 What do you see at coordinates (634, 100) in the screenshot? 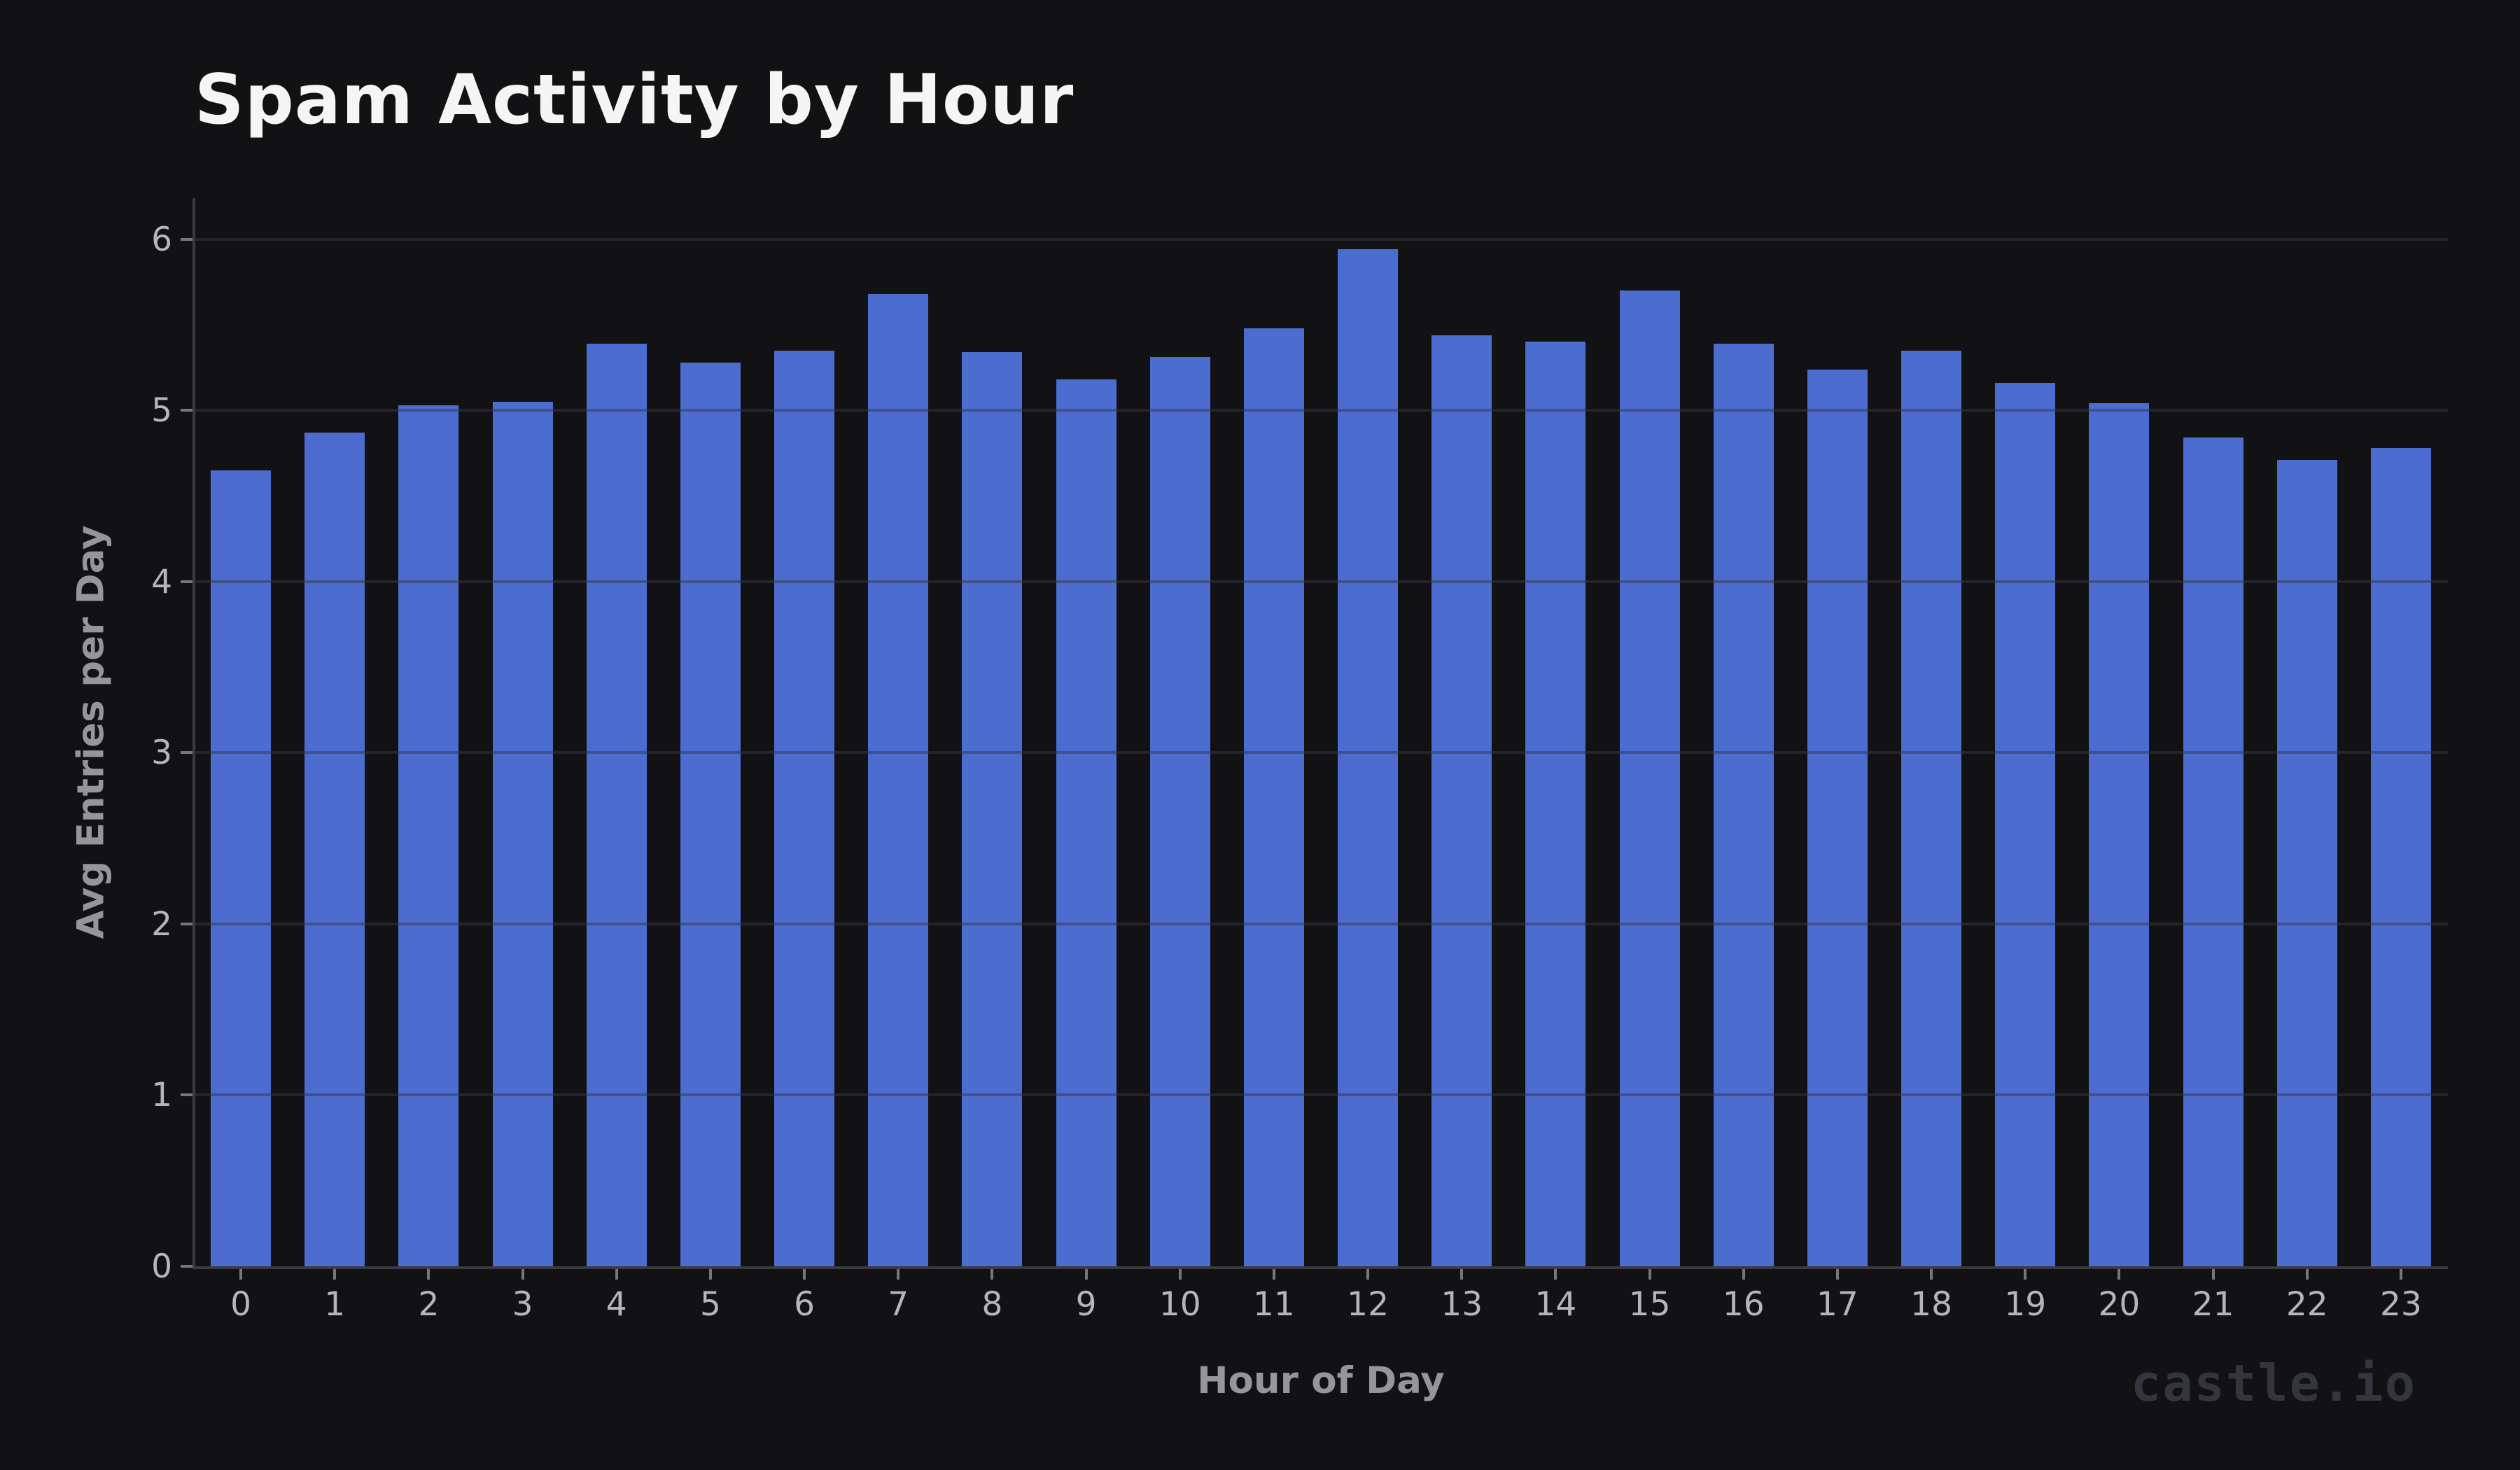
I see `chart-title: Spam Activity by Hour` at bounding box center [634, 100].